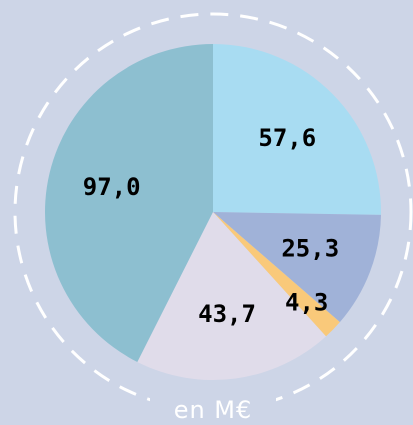 The width and height of the screenshot is (413, 425). I want to click on slice-label: 4,3, so click(306, 303).